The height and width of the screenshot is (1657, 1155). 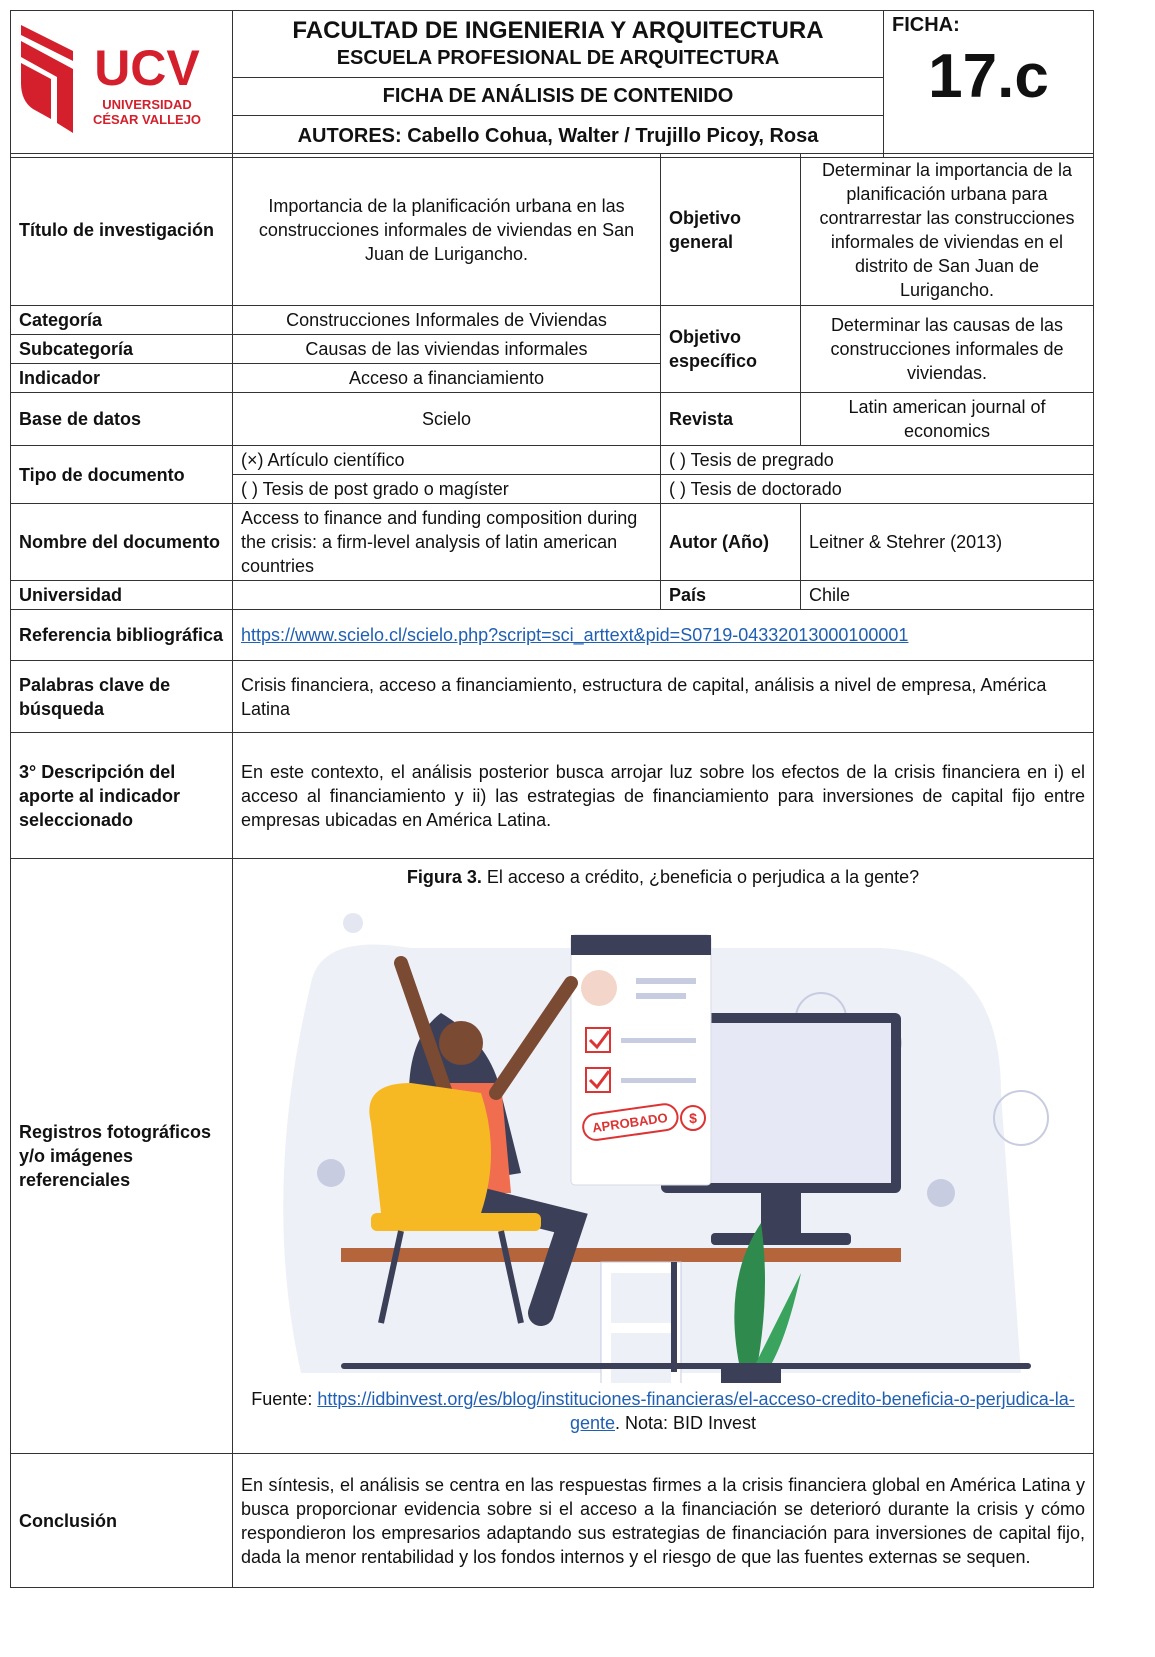 I want to click on label: Base de datos, so click(x=121, y=419).